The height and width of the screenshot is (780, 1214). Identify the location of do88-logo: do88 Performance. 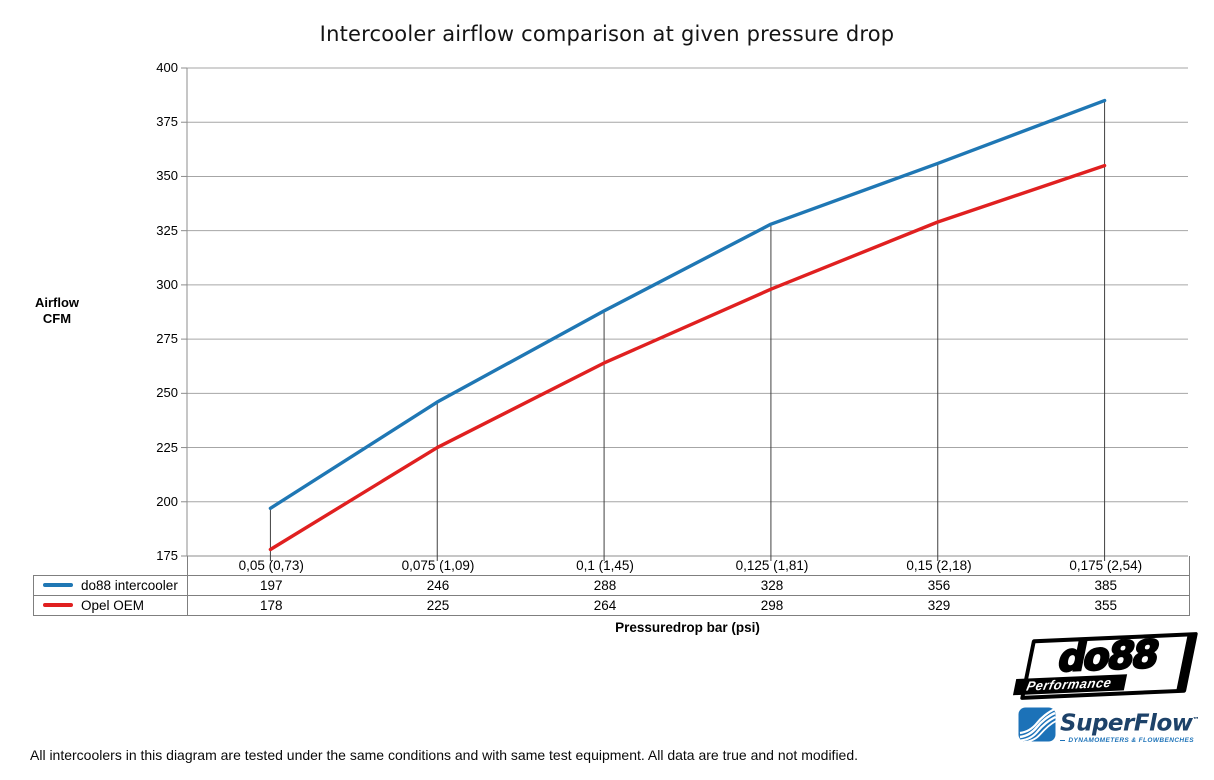
(1105, 665).